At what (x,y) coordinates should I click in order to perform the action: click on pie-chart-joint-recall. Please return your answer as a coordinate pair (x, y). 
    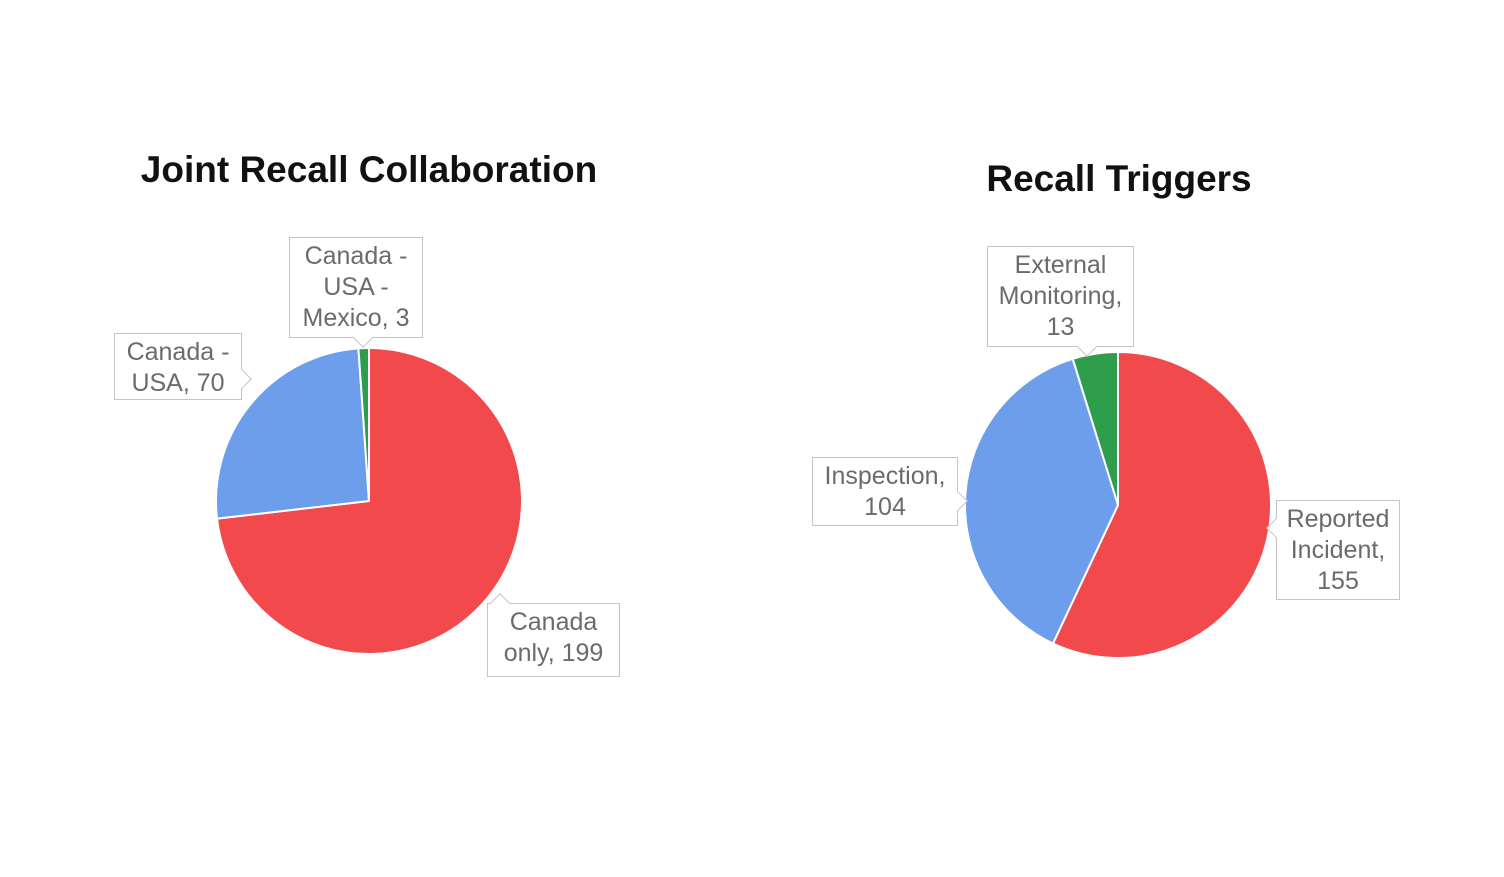
    Looking at the image, I should click on (369, 501).